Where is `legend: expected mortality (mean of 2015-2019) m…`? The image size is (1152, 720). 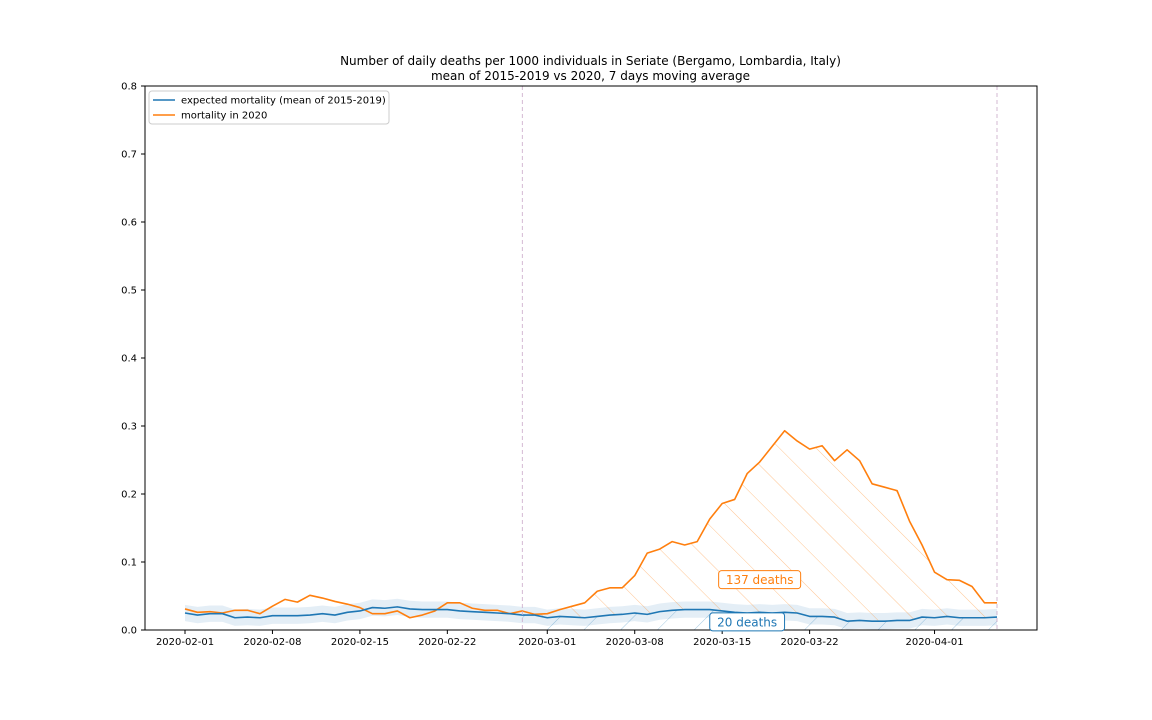 legend: expected mortality (mean of 2015-2019) m… is located at coordinates (269, 107).